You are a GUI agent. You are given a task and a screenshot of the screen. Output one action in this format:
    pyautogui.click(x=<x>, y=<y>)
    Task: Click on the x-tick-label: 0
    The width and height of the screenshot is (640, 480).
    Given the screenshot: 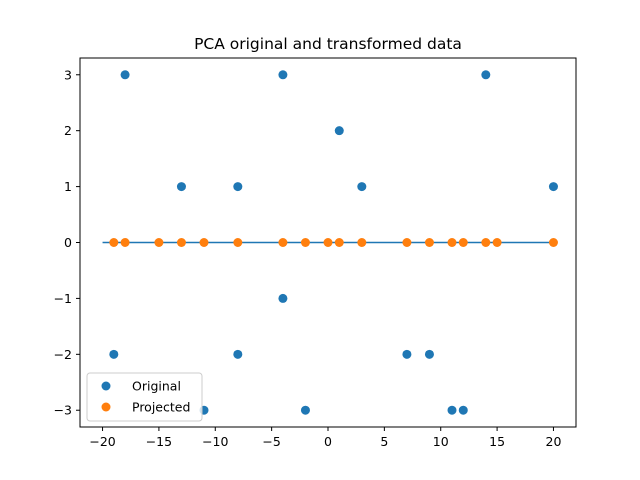 What is the action you would take?
    pyautogui.click(x=328, y=441)
    